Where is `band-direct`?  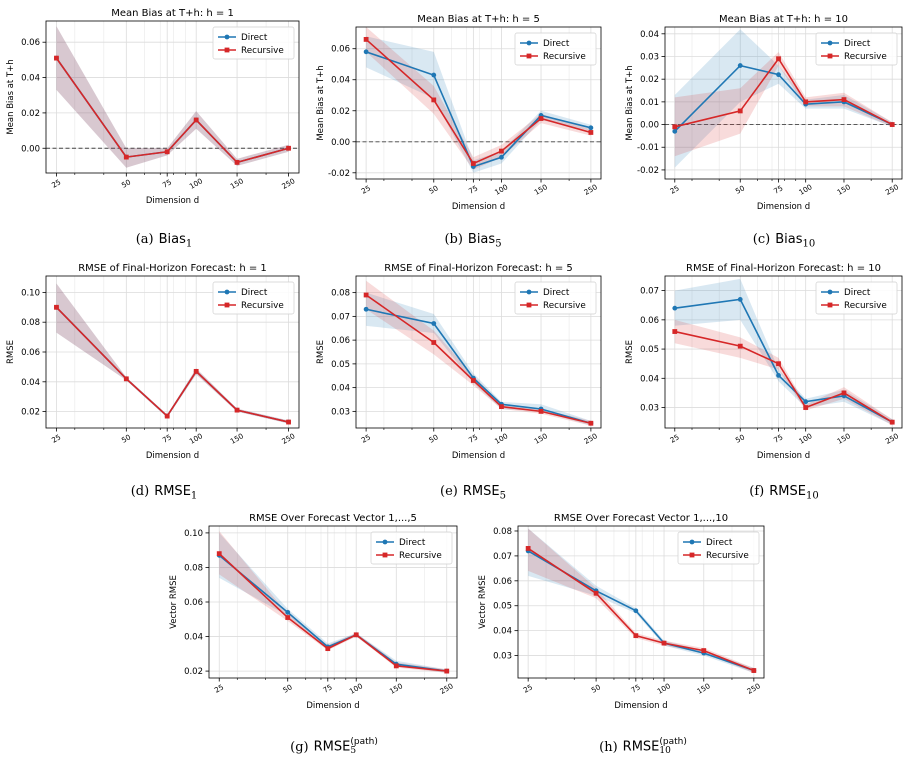 band-direct is located at coordinates (478, 359).